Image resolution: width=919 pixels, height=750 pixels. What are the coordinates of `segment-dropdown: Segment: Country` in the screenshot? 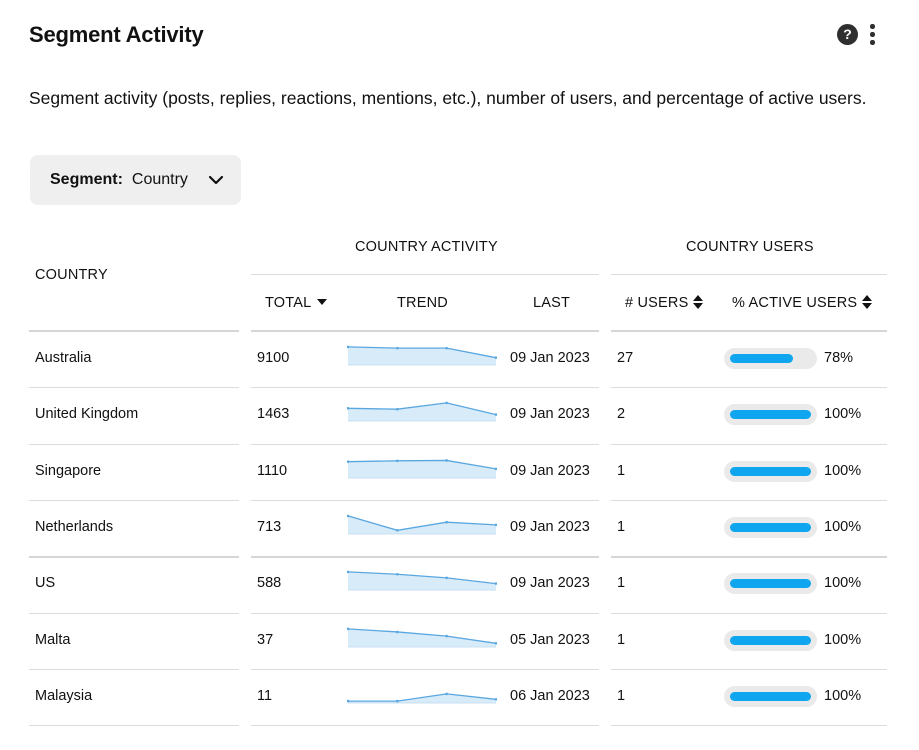 It's located at (135, 180).